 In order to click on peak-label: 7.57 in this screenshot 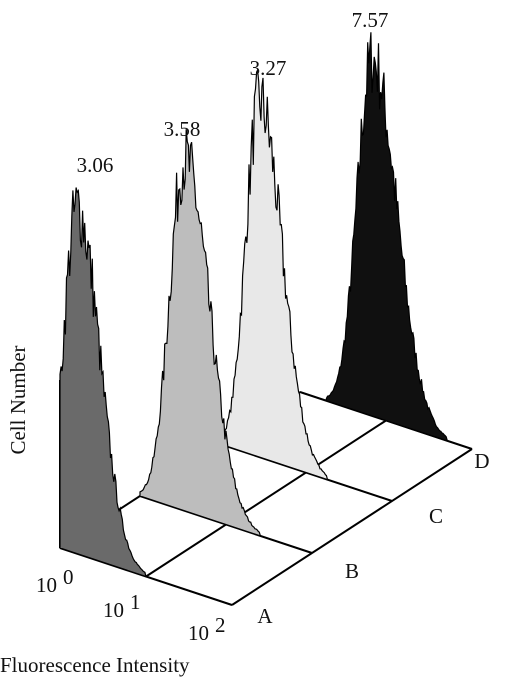, I will do `click(370, 20)`.